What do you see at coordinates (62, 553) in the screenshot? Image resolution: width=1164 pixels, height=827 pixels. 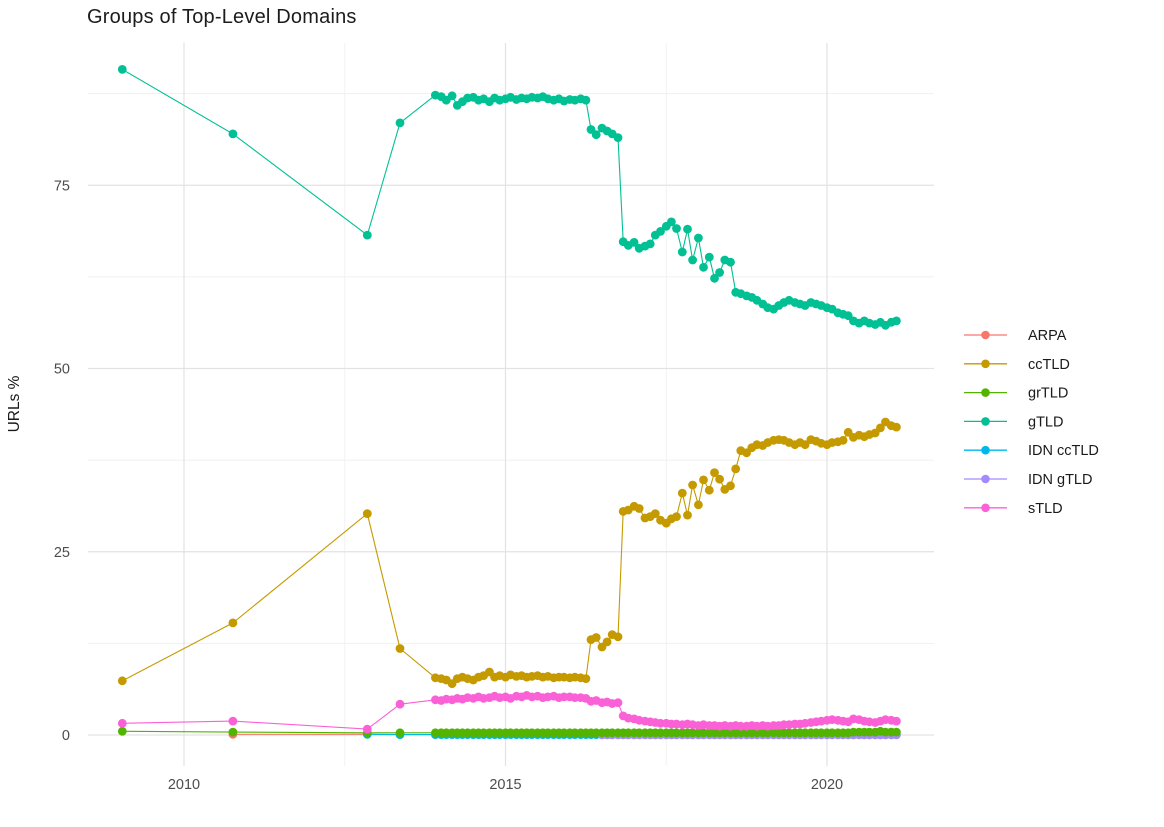 I see `y-tick-label: 25` at bounding box center [62, 553].